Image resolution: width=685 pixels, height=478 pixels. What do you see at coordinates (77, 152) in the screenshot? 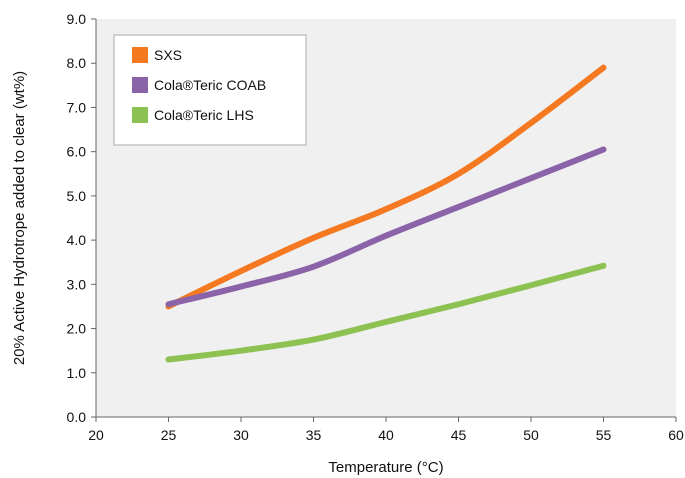
I see `y-tick-label: 6.0` at bounding box center [77, 152].